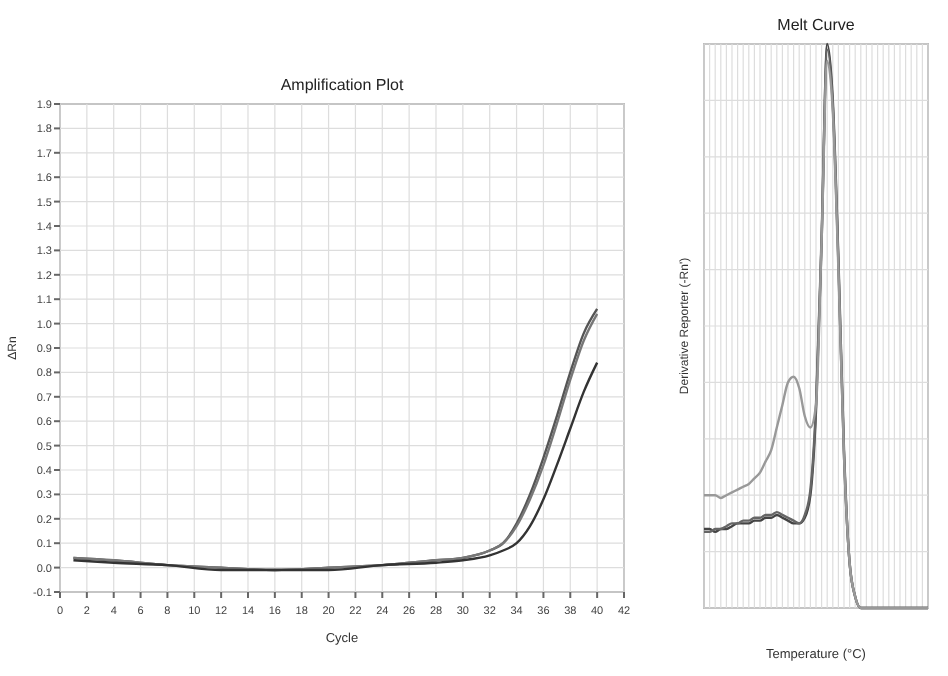 The image size is (948, 676). I want to click on chart-title: Melt Curve, so click(816, 25).